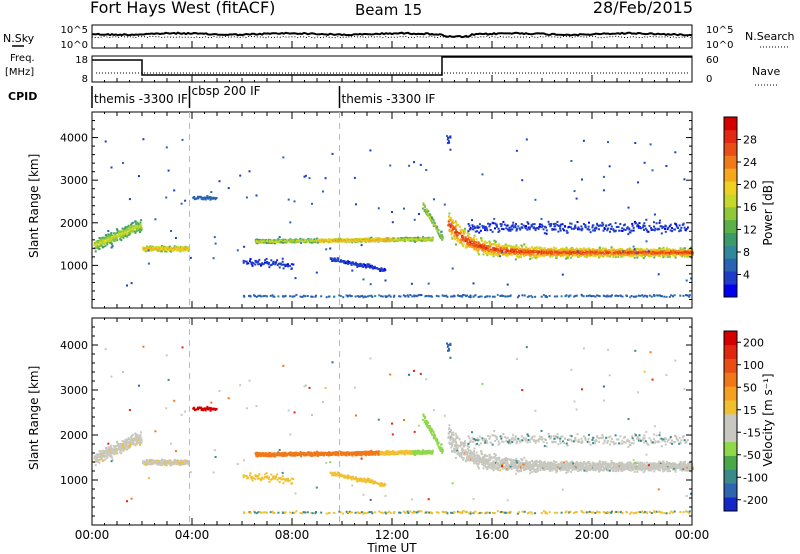 This screenshot has height=554, width=800. Describe the element at coordinates (22, 96) in the screenshot. I see `cpid-label: CPID` at that location.